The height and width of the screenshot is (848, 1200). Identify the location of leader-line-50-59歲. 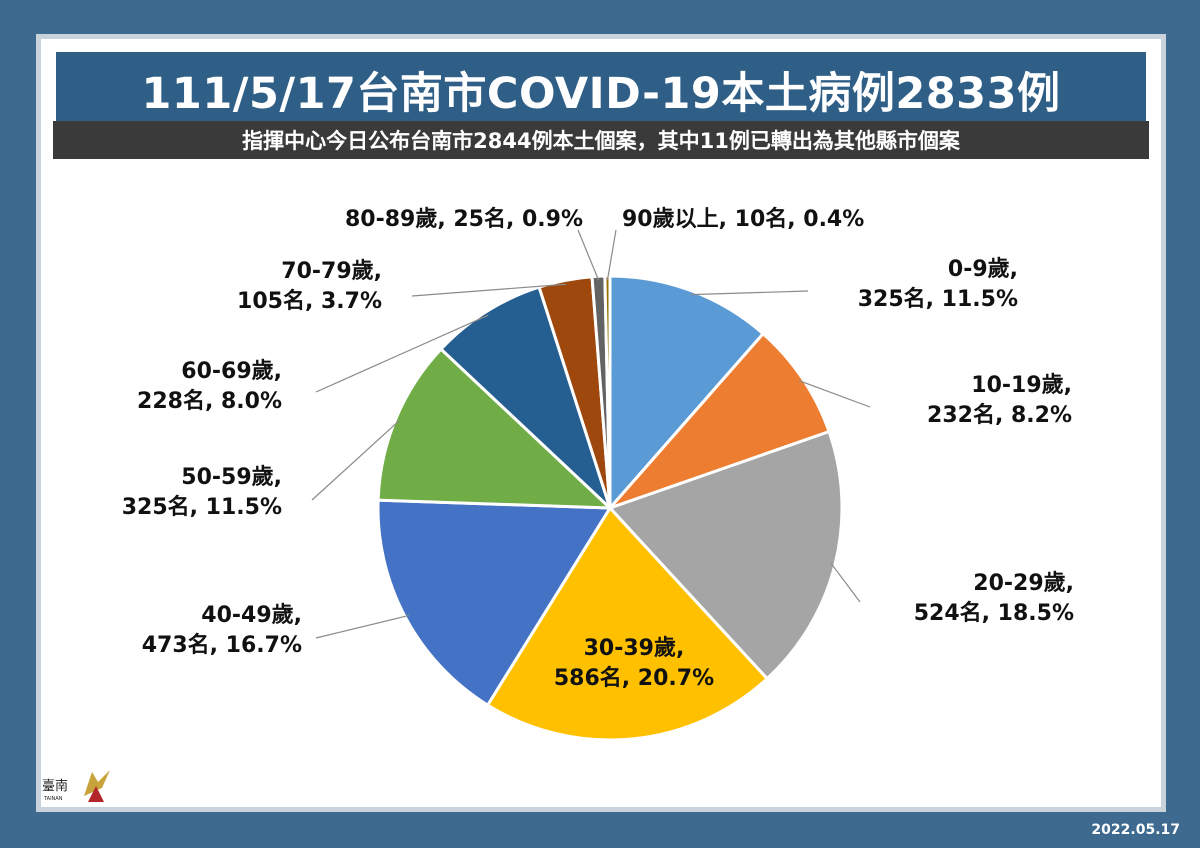
(355, 460).